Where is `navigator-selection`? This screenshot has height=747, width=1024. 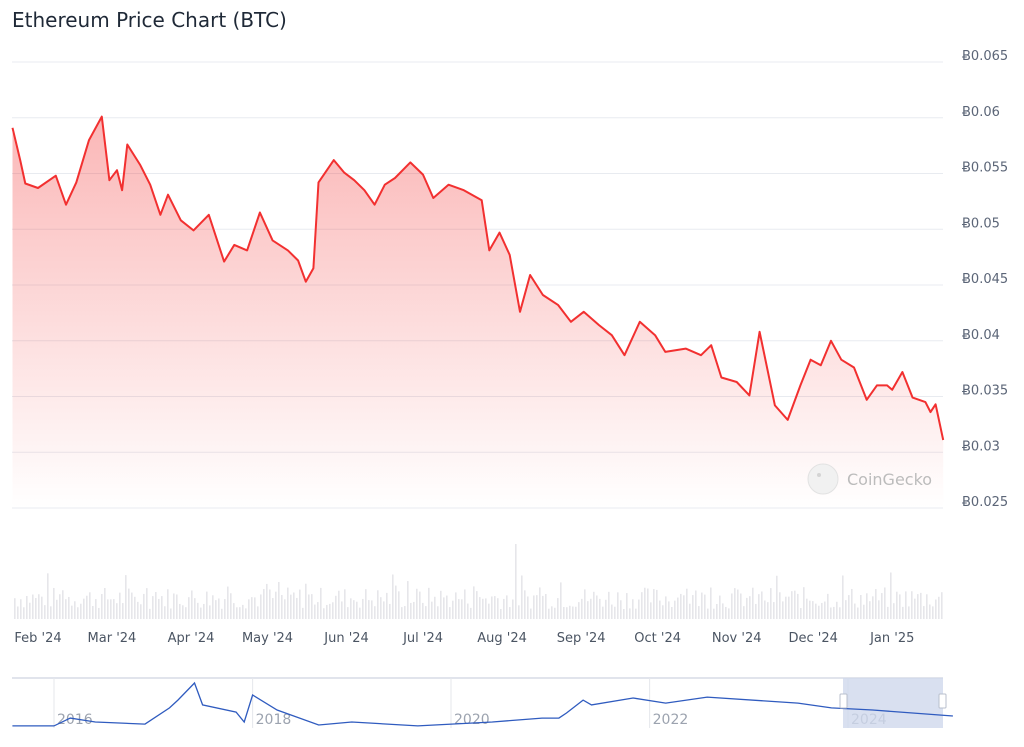 navigator-selection is located at coordinates (893, 703).